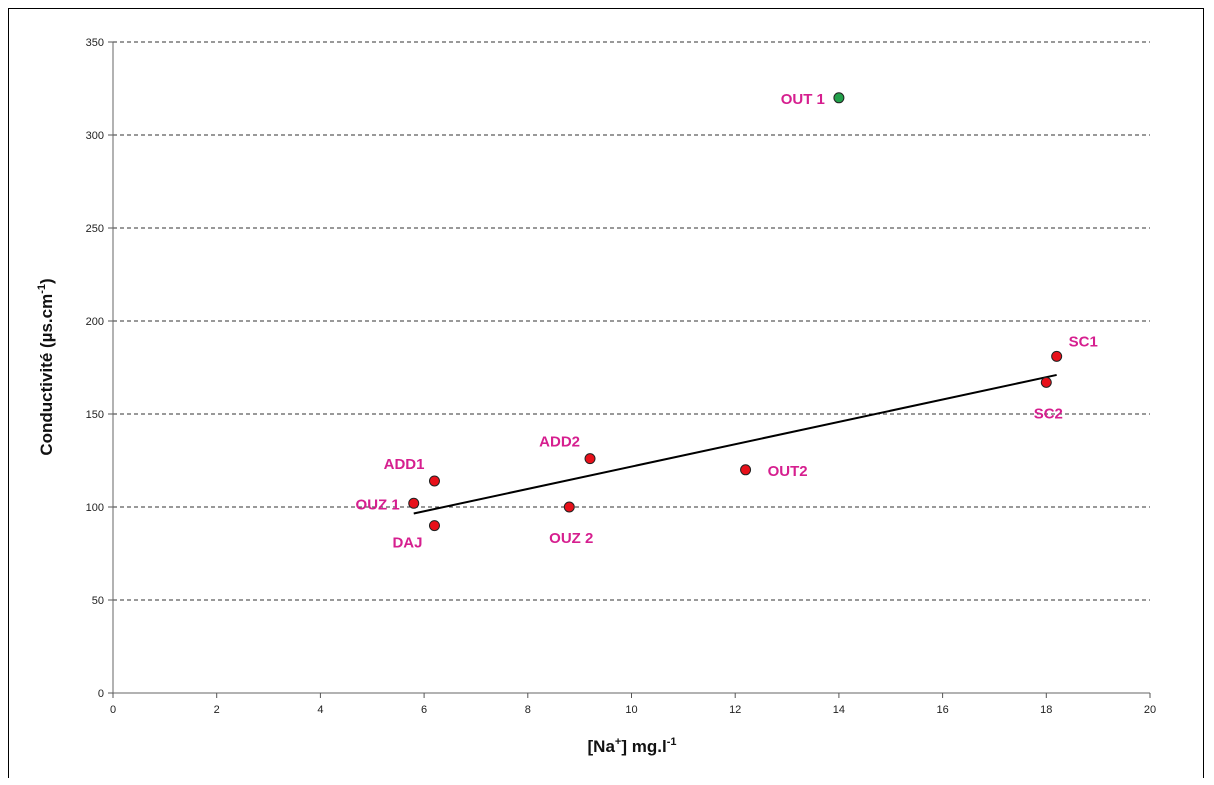  I want to click on point-label: OUT2, so click(788, 471).